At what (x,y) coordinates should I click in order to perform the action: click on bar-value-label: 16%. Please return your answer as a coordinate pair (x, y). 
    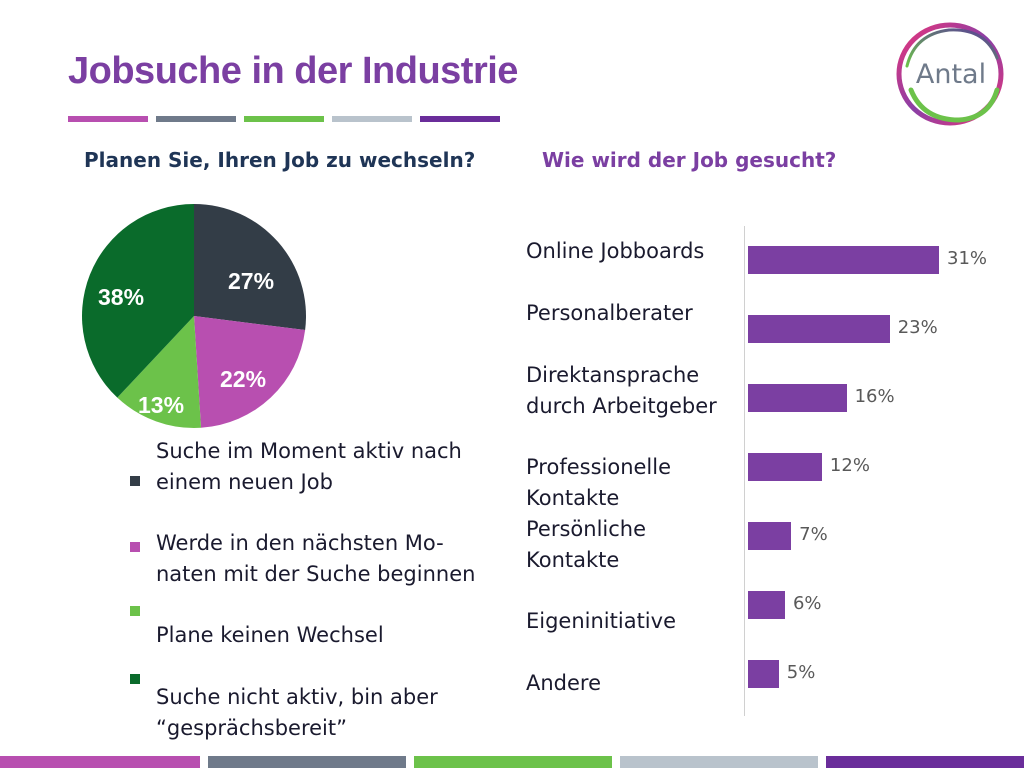
    Looking at the image, I should click on (874, 396).